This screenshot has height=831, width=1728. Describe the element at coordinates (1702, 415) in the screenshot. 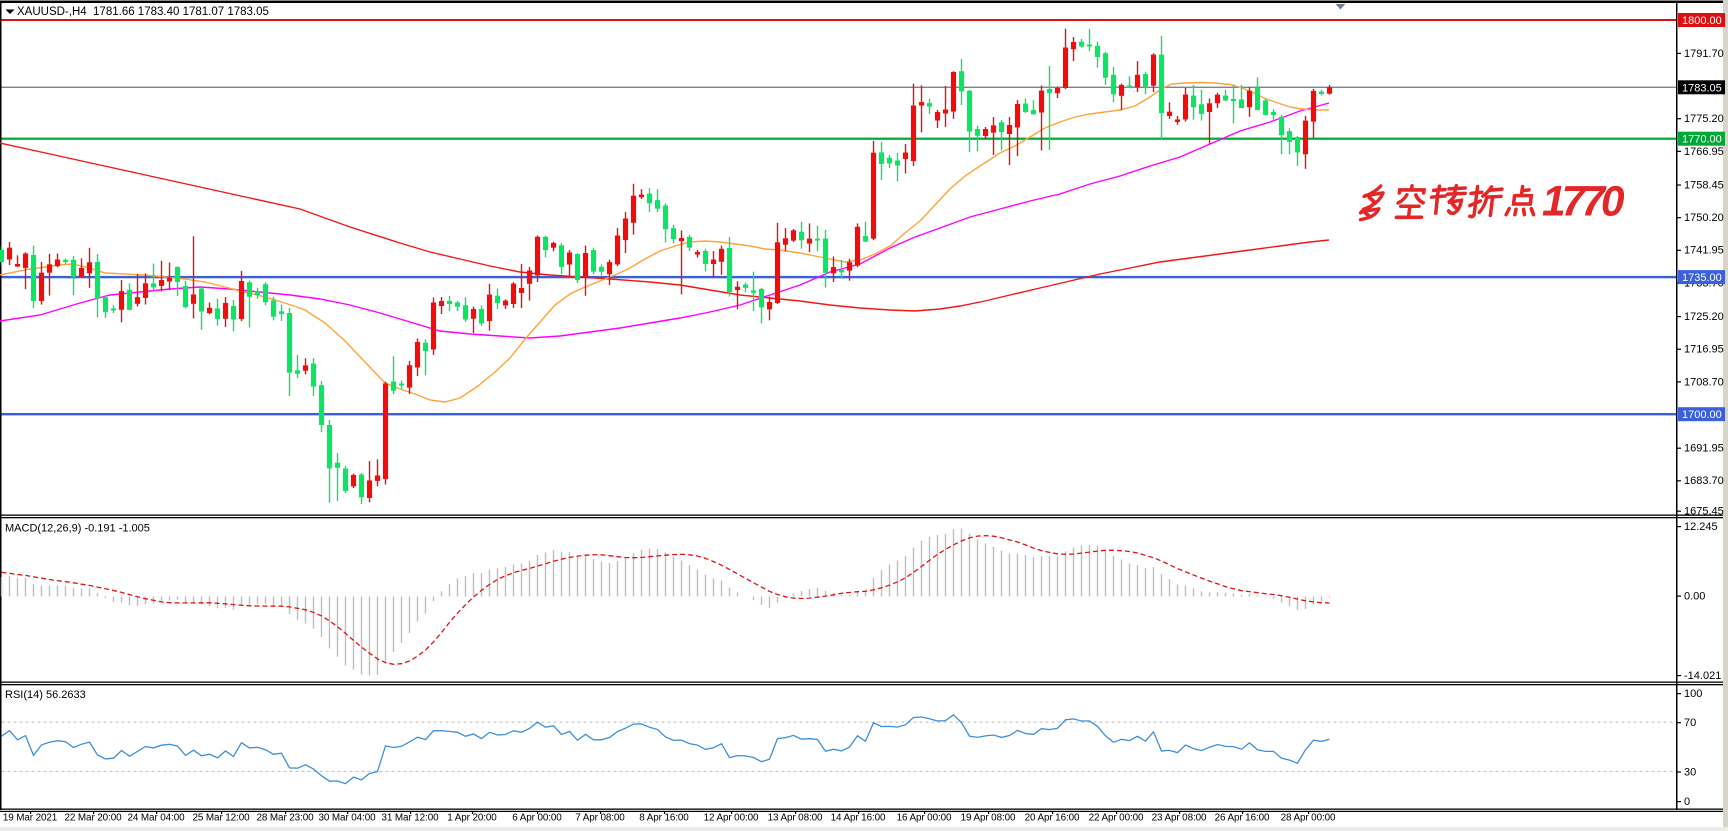

I see `svg-text: 1700.00` at that location.